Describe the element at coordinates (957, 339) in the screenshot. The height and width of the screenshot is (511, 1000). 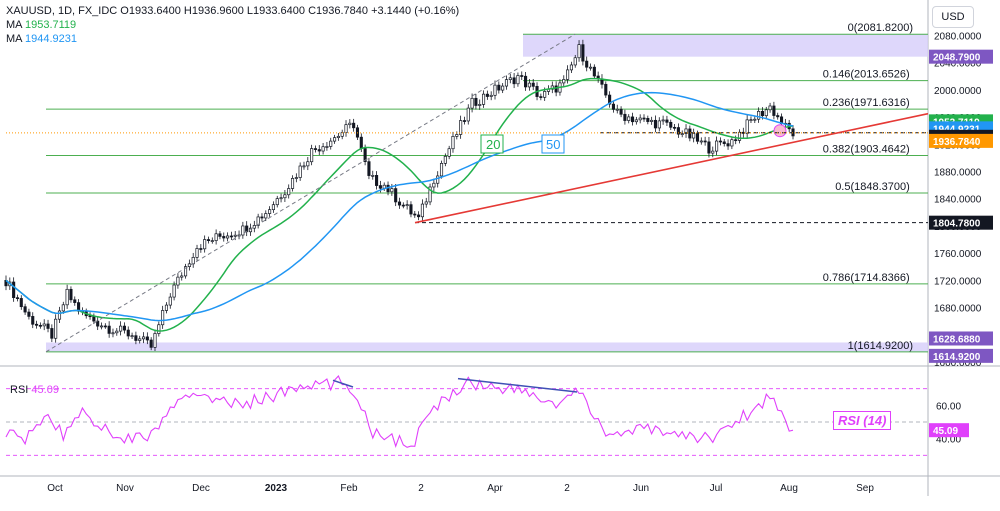
I see `price-tag-text: 1628.6880` at that location.